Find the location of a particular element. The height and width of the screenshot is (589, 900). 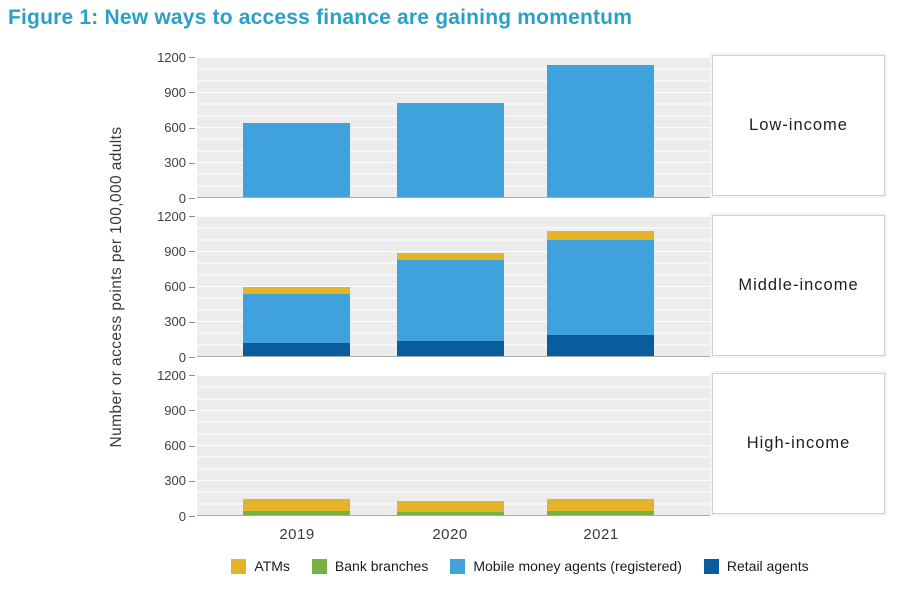

panel-label-box-high-income: High-income is located at coordinates (798, 443).